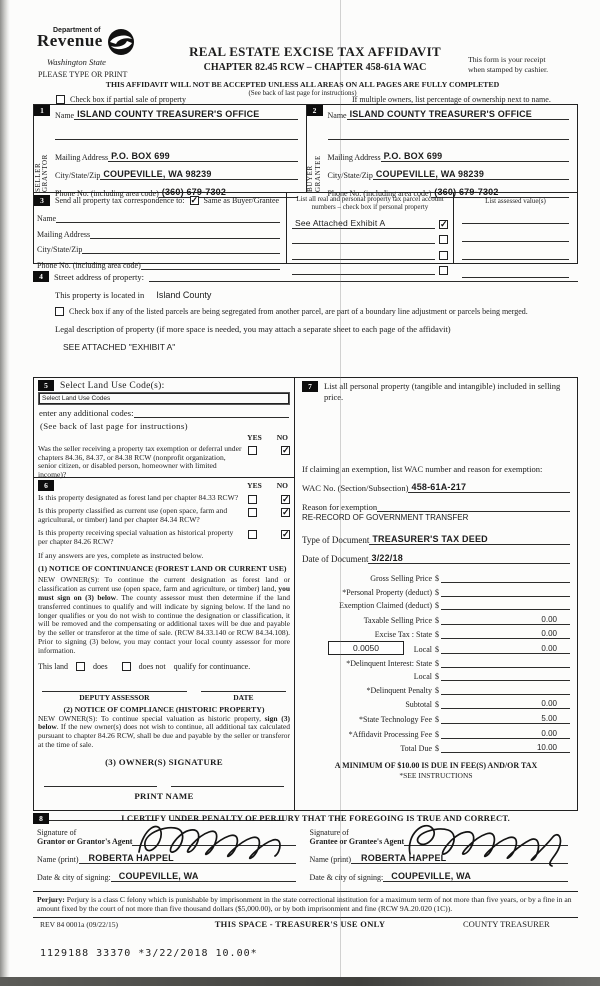 Image resolution: width=600 pixels, height=986 pixels. I want to click on money-value-11: 0.00, so click(549, 733).